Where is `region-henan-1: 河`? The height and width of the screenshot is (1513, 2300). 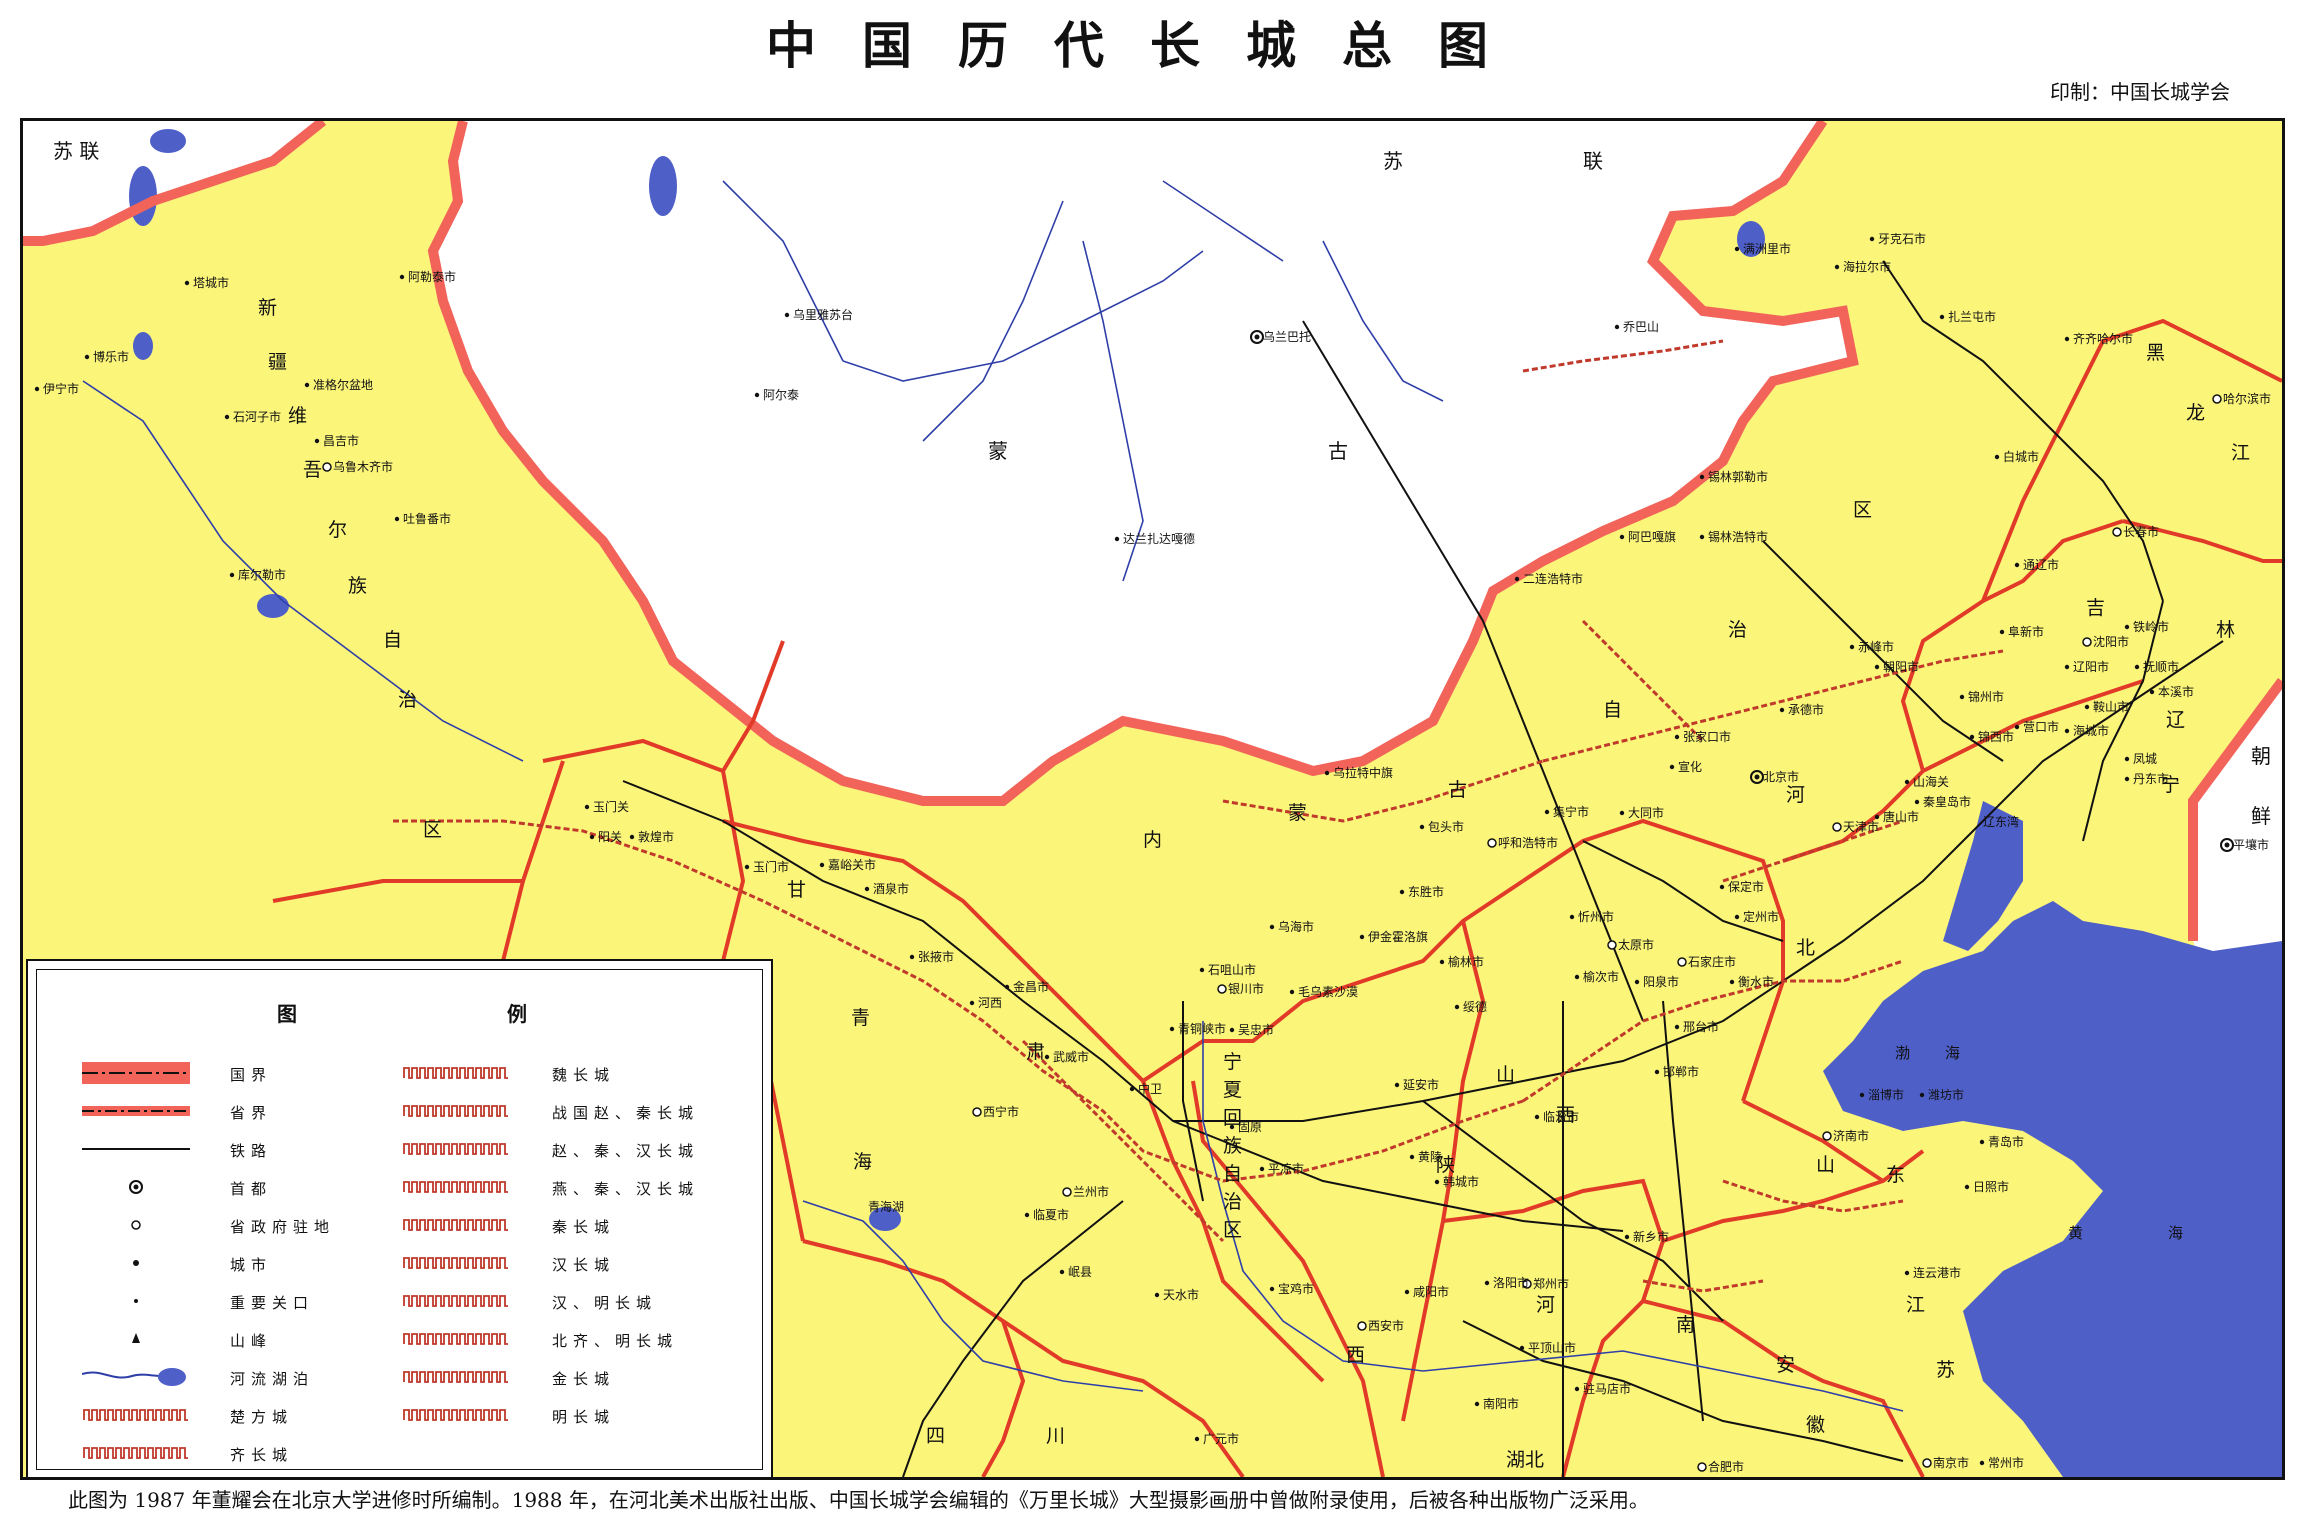 region-henan-1: 河 is located at coordinates (1546, 1305).